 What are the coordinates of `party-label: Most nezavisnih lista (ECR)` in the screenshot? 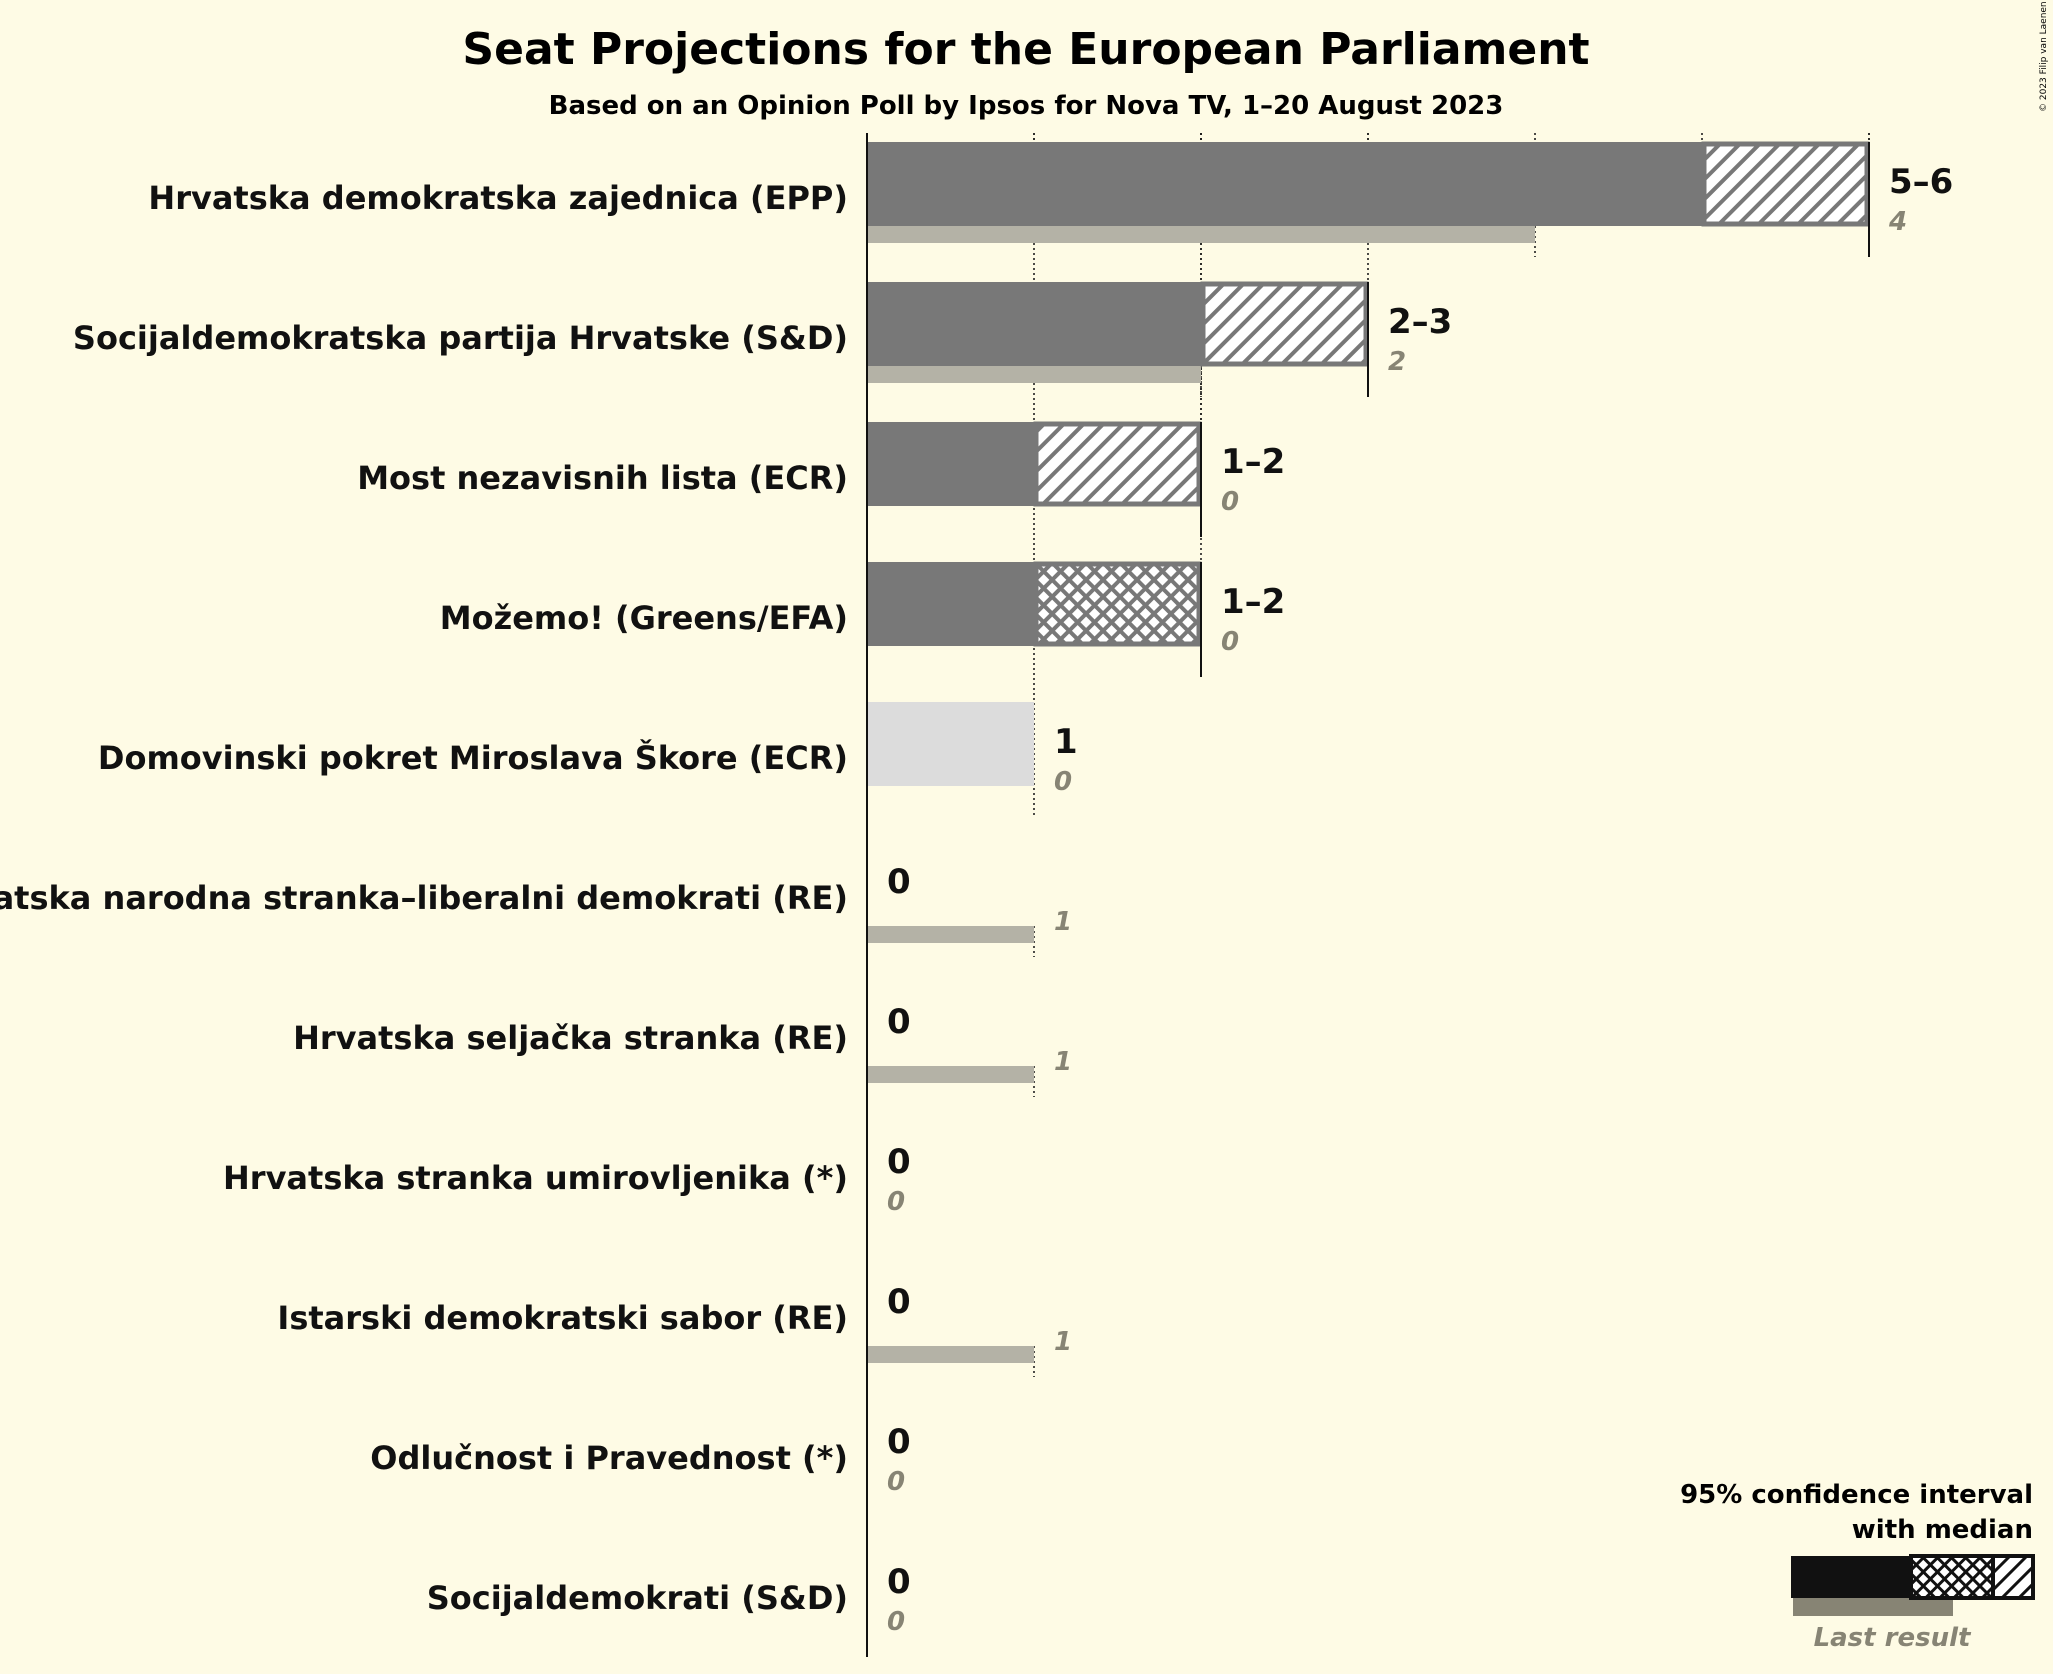 It's located at (602, 478).